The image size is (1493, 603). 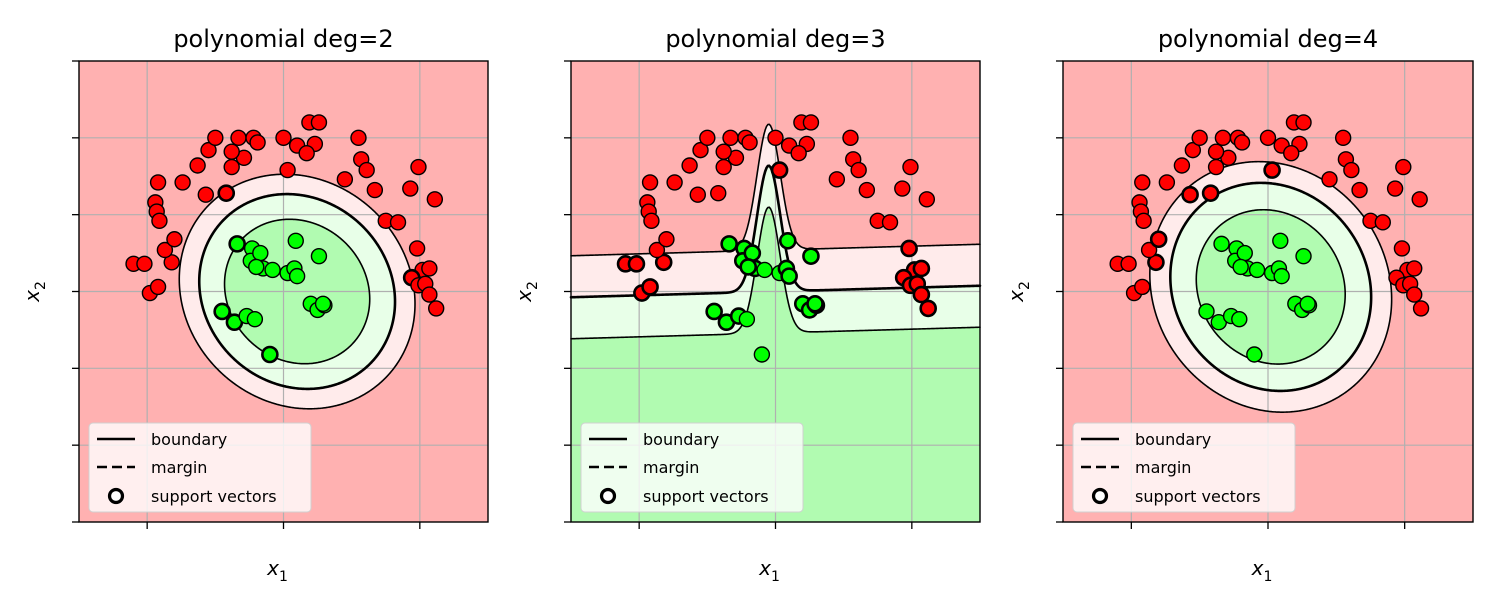 I want to click on y-axis-label: x2, so click(x=1018, y=292).